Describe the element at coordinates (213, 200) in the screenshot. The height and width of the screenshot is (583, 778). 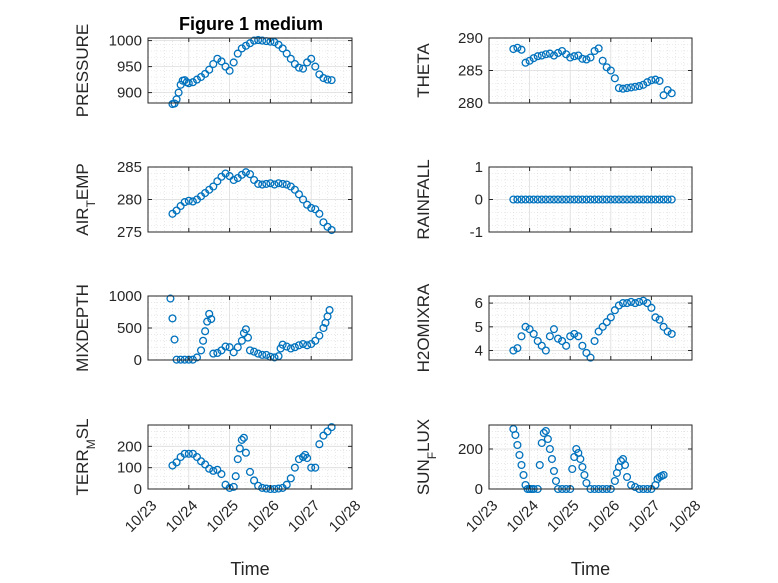
I see `panel-3: 275 280 285 AIRTEMP` at that location.